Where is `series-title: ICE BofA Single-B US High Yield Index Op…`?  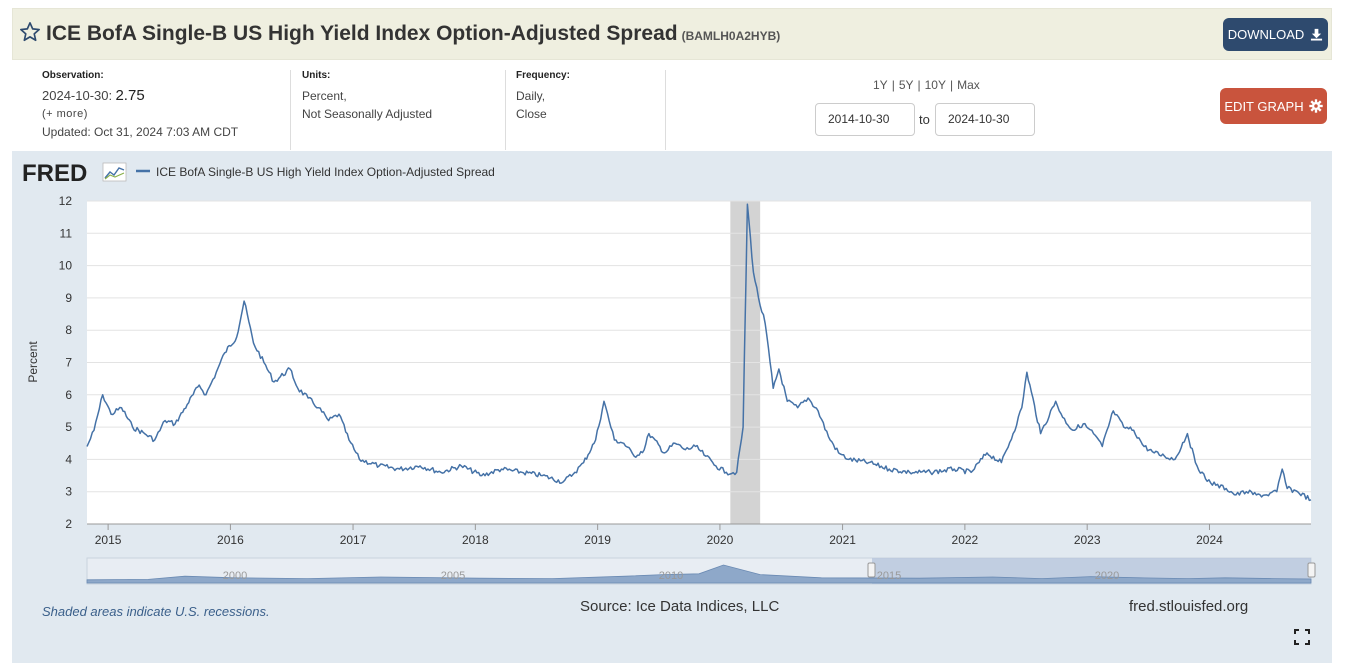
series-title: ICE BofA Single-B US High Yield Index Op… is located at coordinates (362, 33).